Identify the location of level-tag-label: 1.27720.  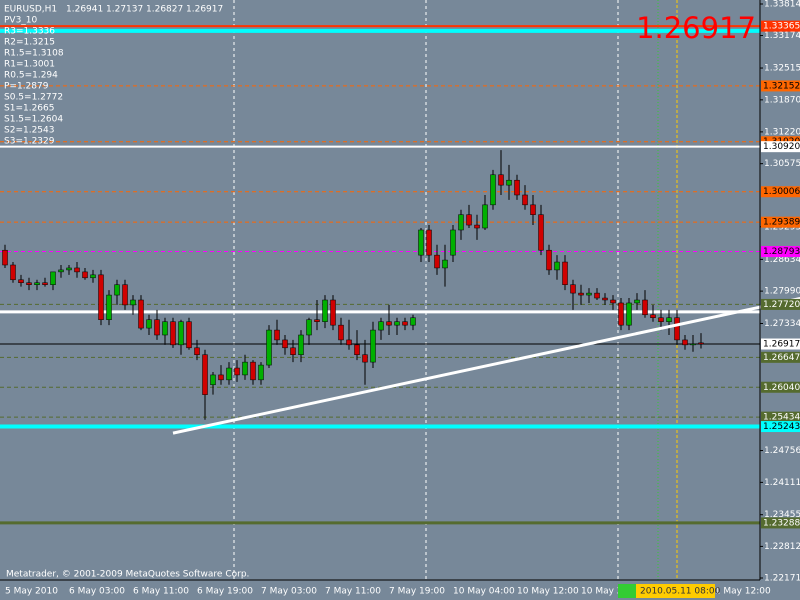
(781, 305).